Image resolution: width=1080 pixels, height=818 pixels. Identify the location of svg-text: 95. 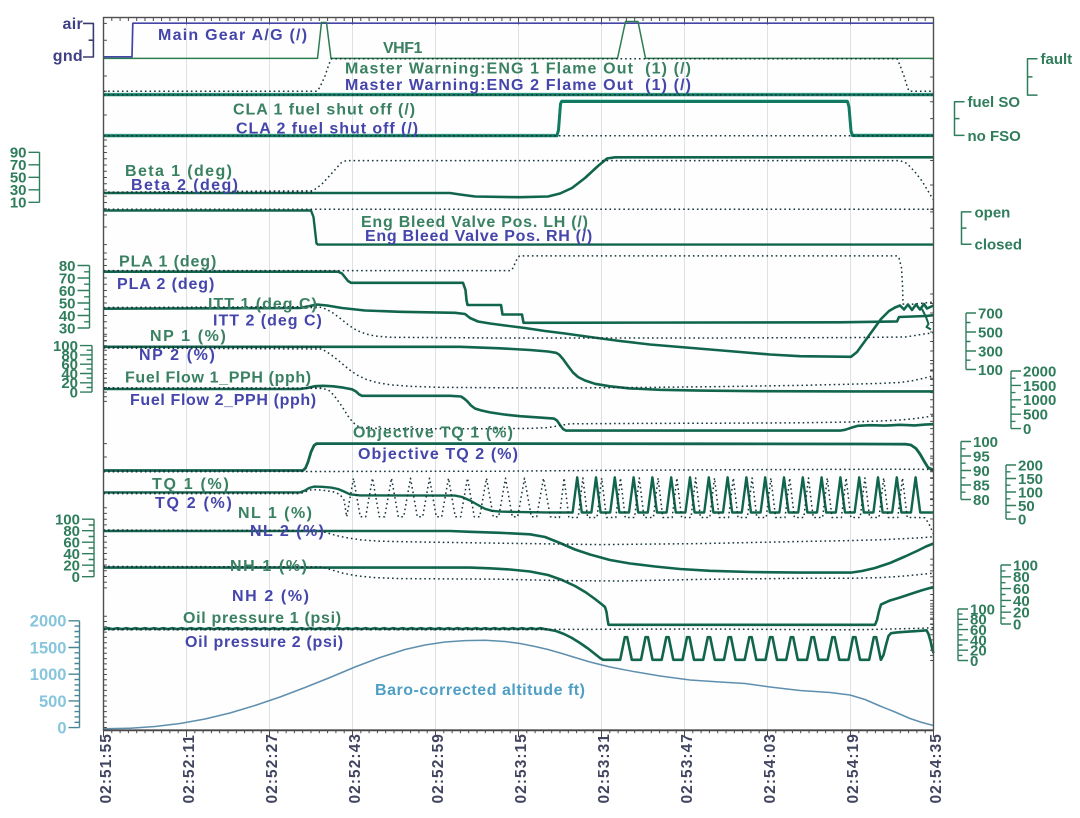
(981, 456).